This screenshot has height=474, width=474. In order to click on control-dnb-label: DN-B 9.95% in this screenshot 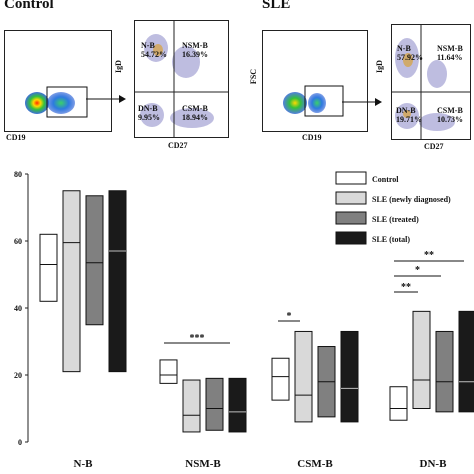, I will do `click(149, 113)`.